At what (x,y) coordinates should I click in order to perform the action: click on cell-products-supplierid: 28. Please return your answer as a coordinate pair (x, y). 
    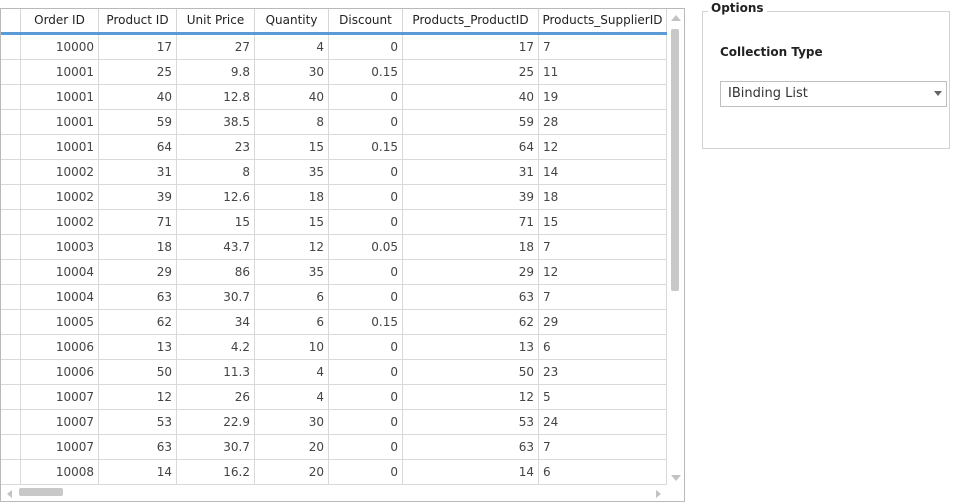
    Looking at the image, I should click on (603, 122).